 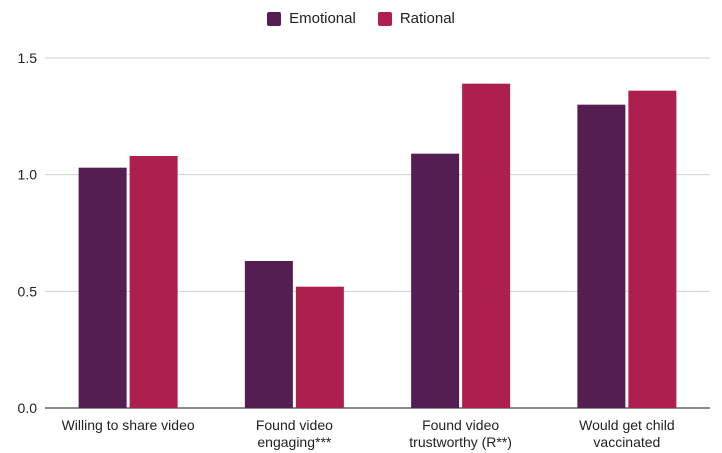 What do you see at coordinates (28, 58) in the screenshot?
I see `y-tick-label: 1.5` at bounding box center [28, 58].